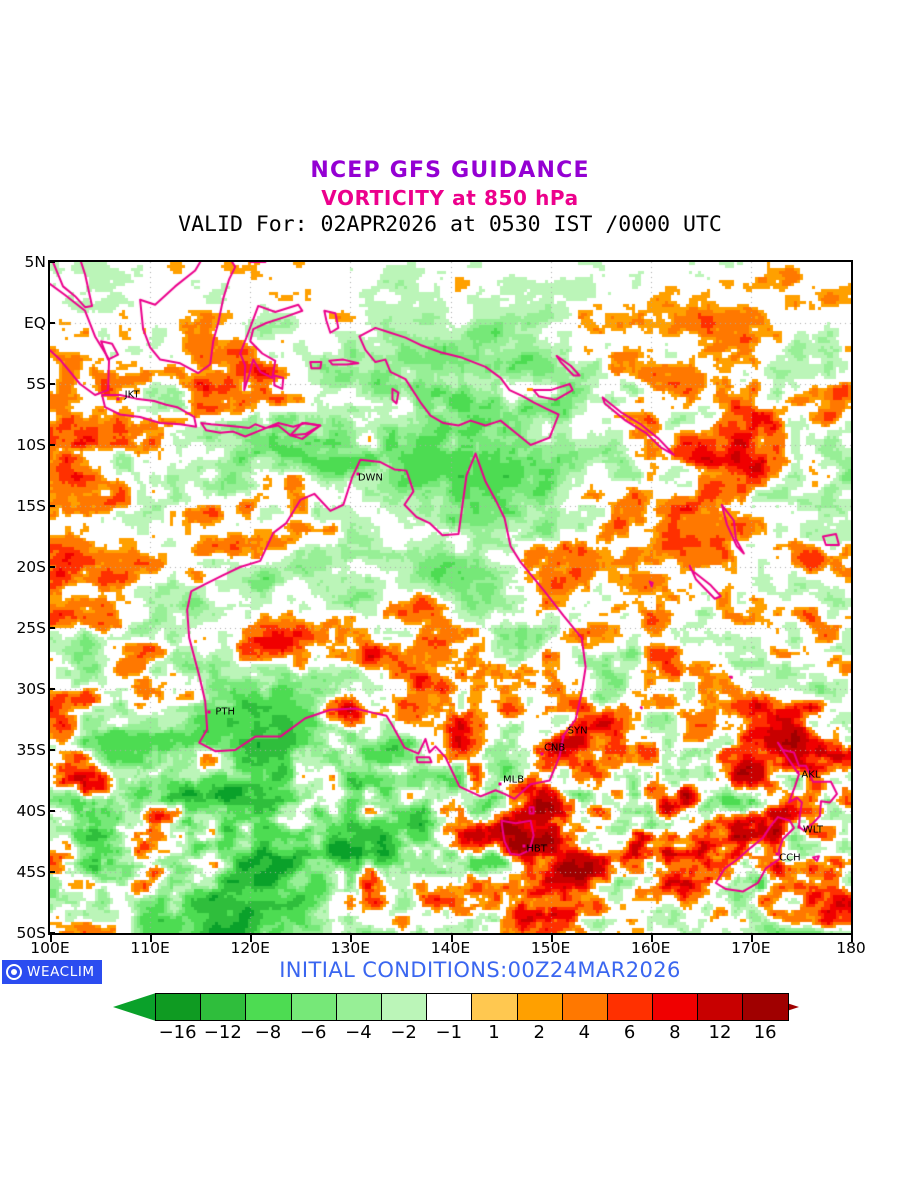 The image size is (900, 1200). Describe the element at coordinates (799, 827) in the screenshot. I see `city-marker-wlt` at that location.